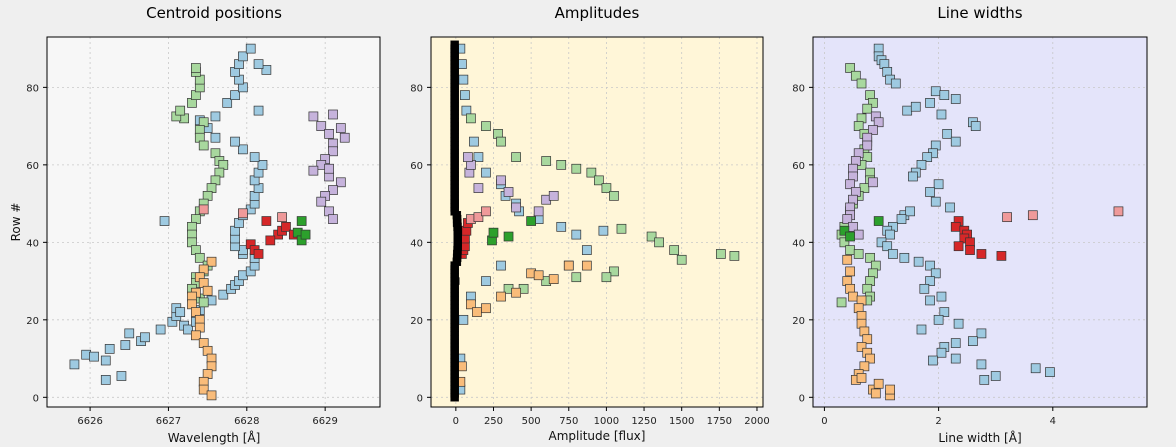  Describe the element at coordinates (324, 421) in the screenshot. I see `x-tick-label: 6629` at that location.